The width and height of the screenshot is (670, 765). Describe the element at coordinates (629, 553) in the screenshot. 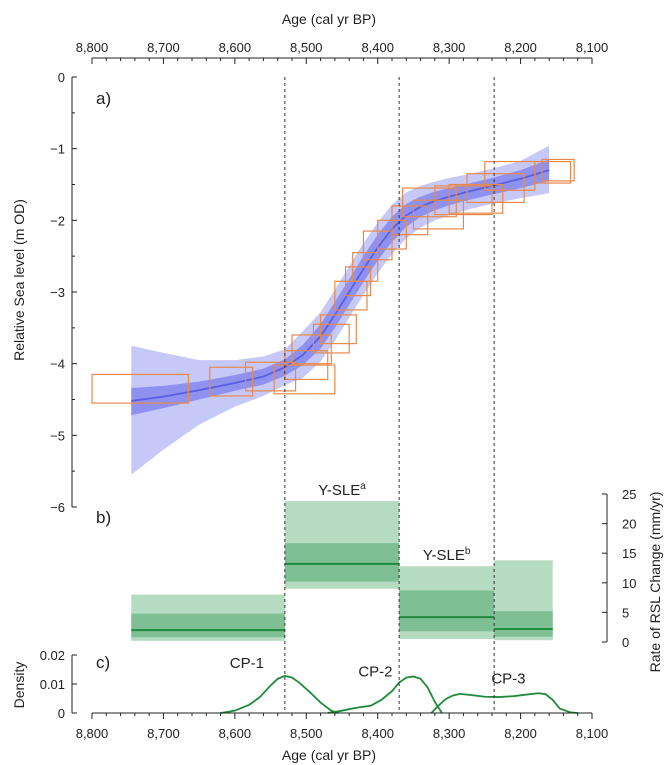

I see `y-tick-label-rate: 15` at that location.